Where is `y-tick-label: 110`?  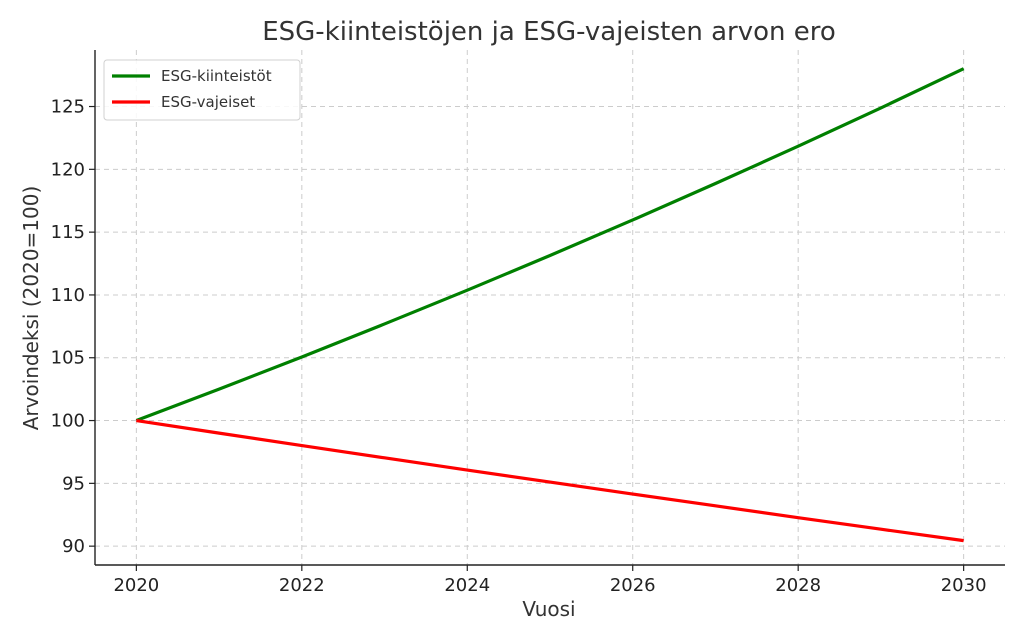
y-tick-label: 110 is located at coordinates (68, 295).